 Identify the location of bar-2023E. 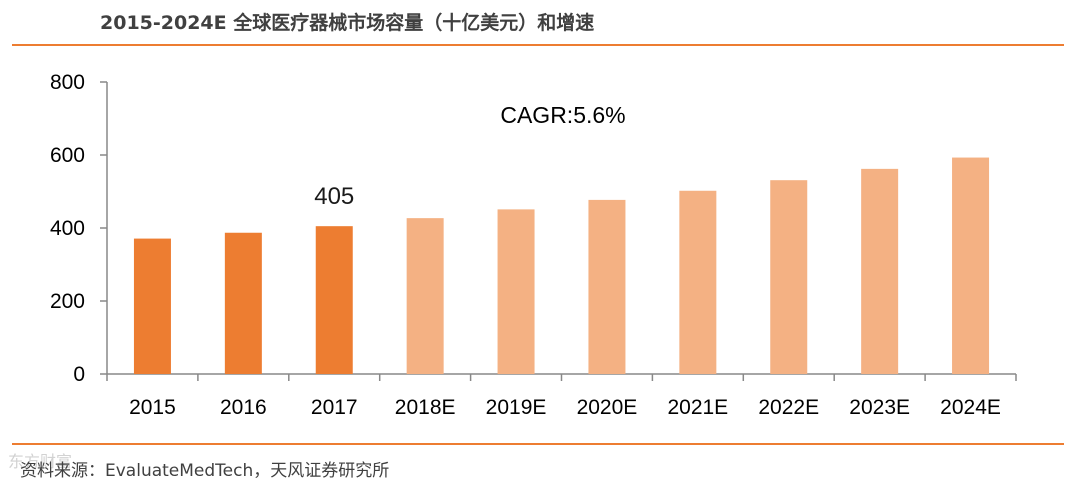
(880, 271).